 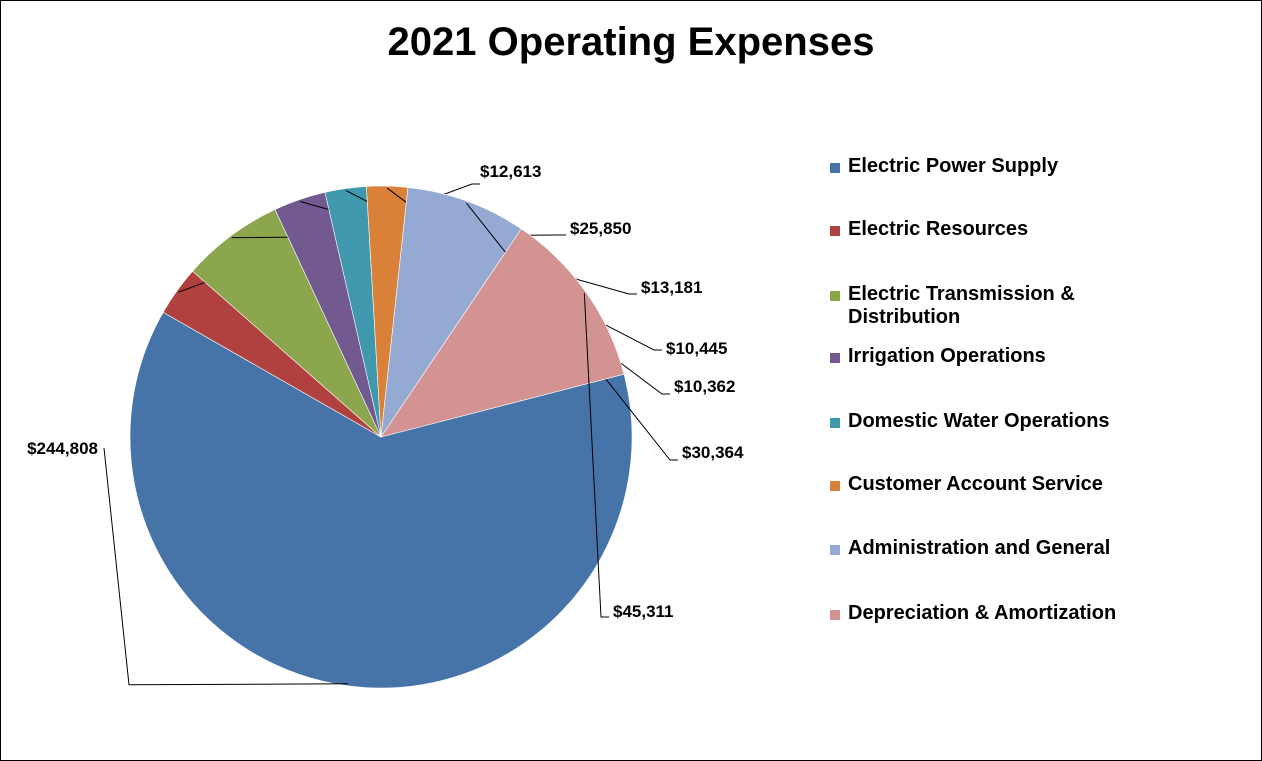 What do you see at coordinates (979, 421) in the screenshot?
I see `legend-label: Domestic Water Operations` at bounding box center [979, 421].